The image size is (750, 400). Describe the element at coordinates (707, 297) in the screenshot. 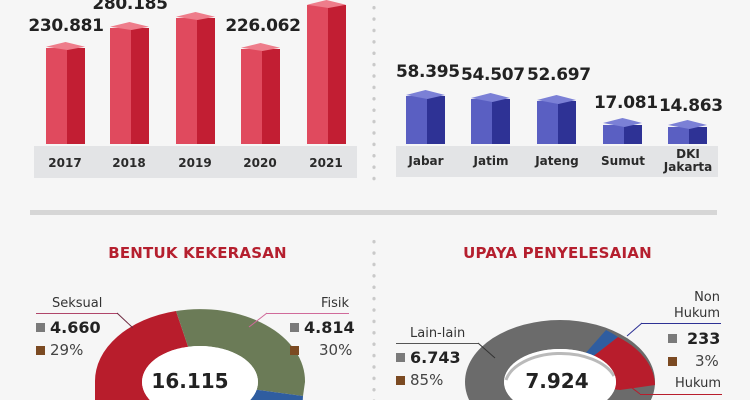

I see `non-hukum-label-line1: Non` at that location.